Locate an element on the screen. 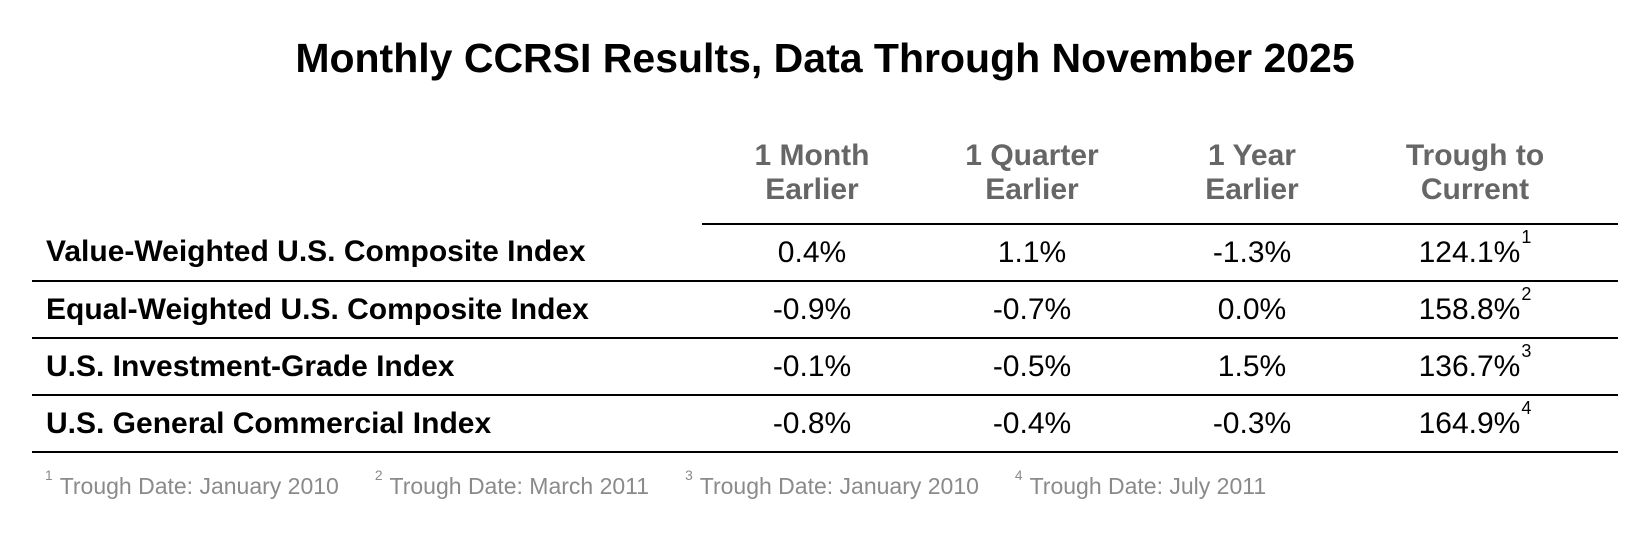 The height and width of the screenshot is (555, 1650). column-header-1-quarter: 1 Quarter Earlier is located at coordinates (1032, 177).